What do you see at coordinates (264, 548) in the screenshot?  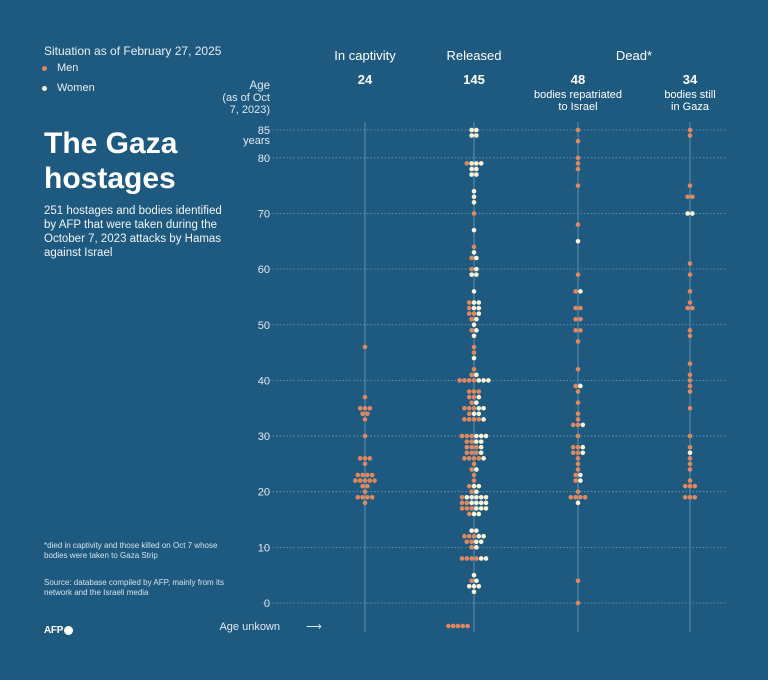 I see `y-tick-label: 10` at bounding box center [264, 548].